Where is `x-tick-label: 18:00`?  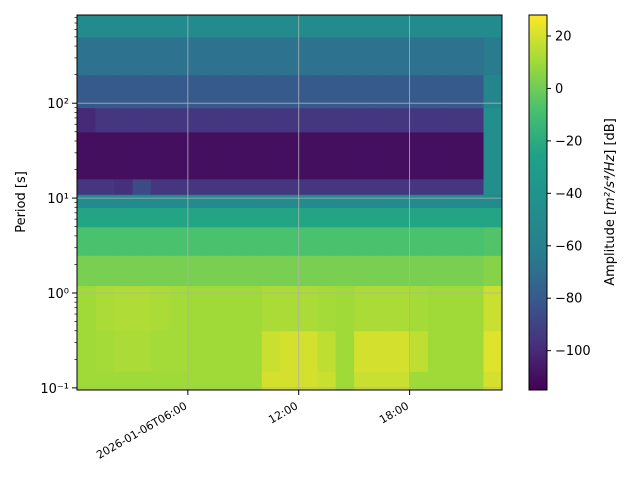 x-tick-label: 18:00 is located at coordinates (394, 412).